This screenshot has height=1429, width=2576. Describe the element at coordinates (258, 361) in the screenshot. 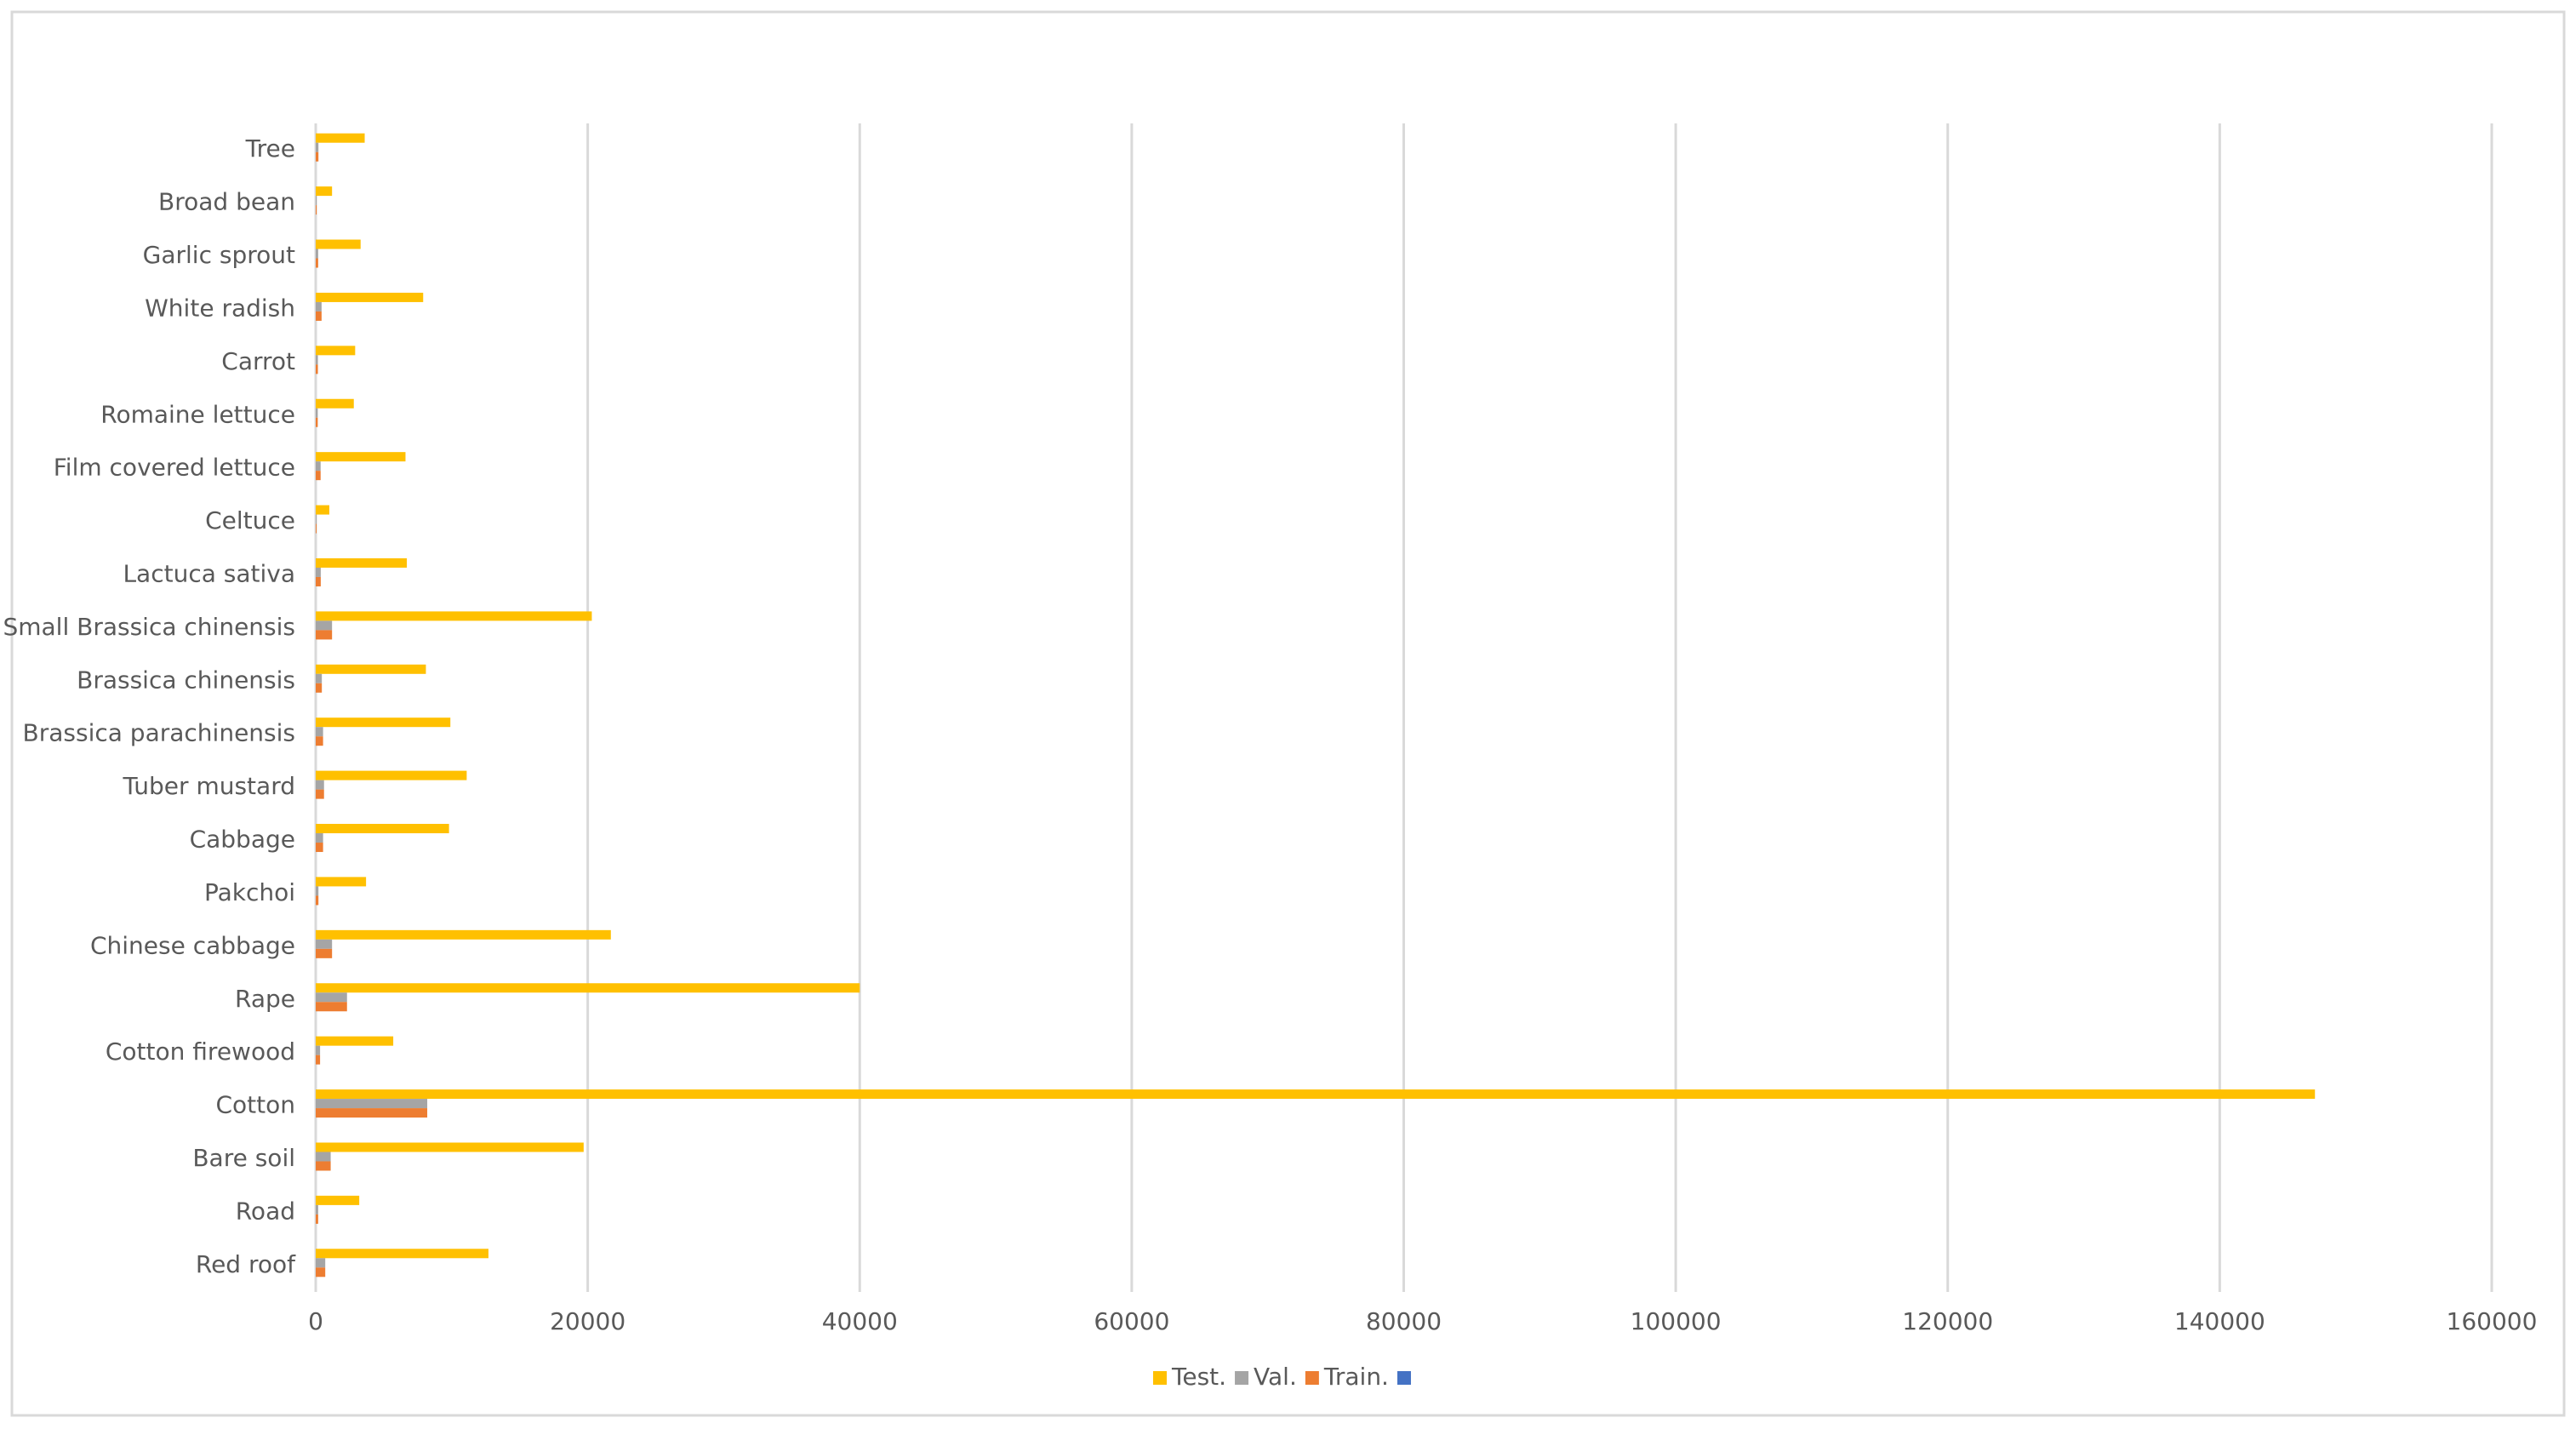

I see `y-tick-label: Carrot` at that location.